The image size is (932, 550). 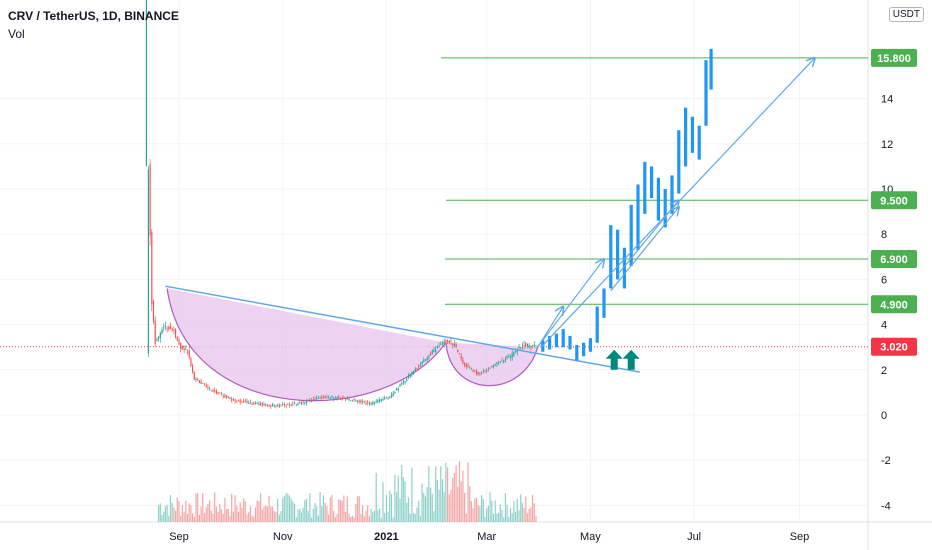 I want to click on descending-trendline, so click(x=402, y=329).